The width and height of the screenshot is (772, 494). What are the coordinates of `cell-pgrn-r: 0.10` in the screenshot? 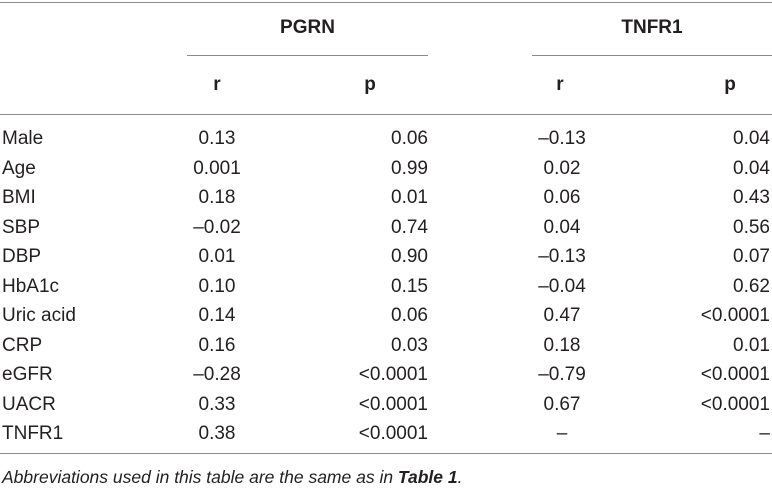 It's located at (217, 286).